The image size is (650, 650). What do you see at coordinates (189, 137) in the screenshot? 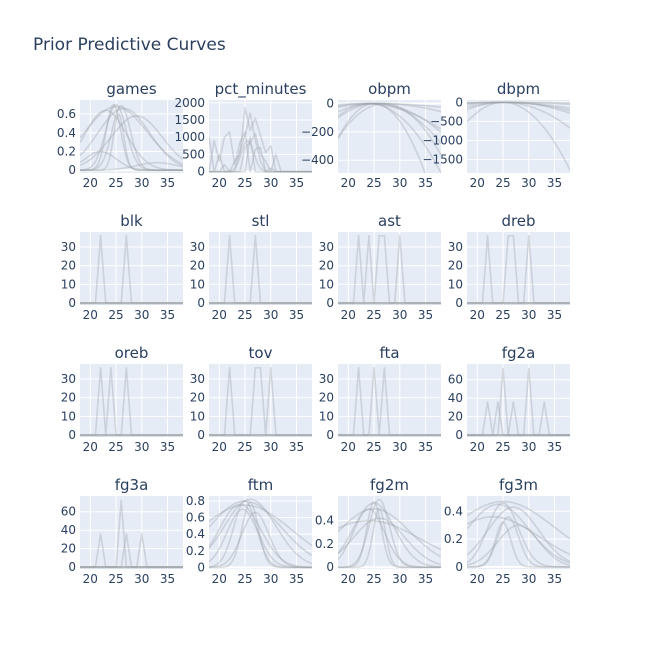
I see `y-tick-label: 1000` at bounding box center [189, 137].